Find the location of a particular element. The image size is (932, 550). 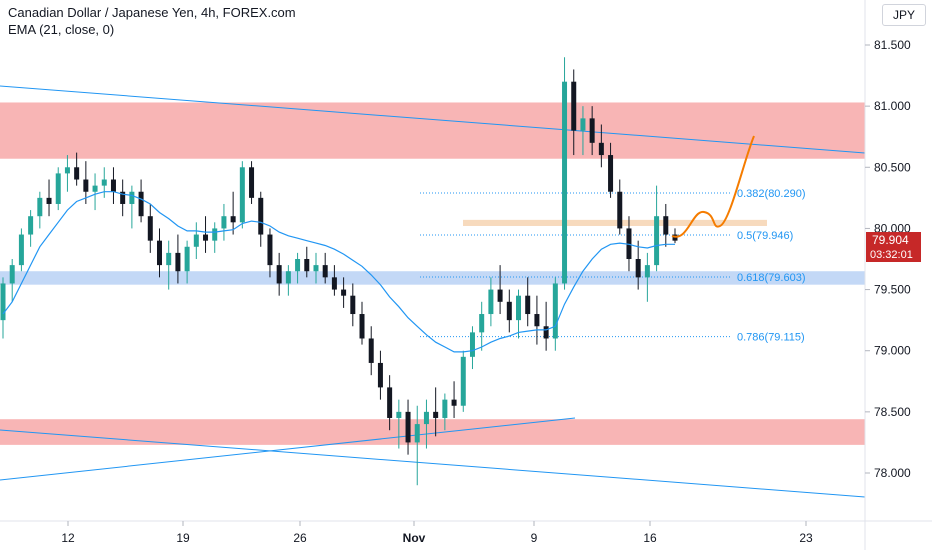

lower-trendline is located at coordinates (433, 463).